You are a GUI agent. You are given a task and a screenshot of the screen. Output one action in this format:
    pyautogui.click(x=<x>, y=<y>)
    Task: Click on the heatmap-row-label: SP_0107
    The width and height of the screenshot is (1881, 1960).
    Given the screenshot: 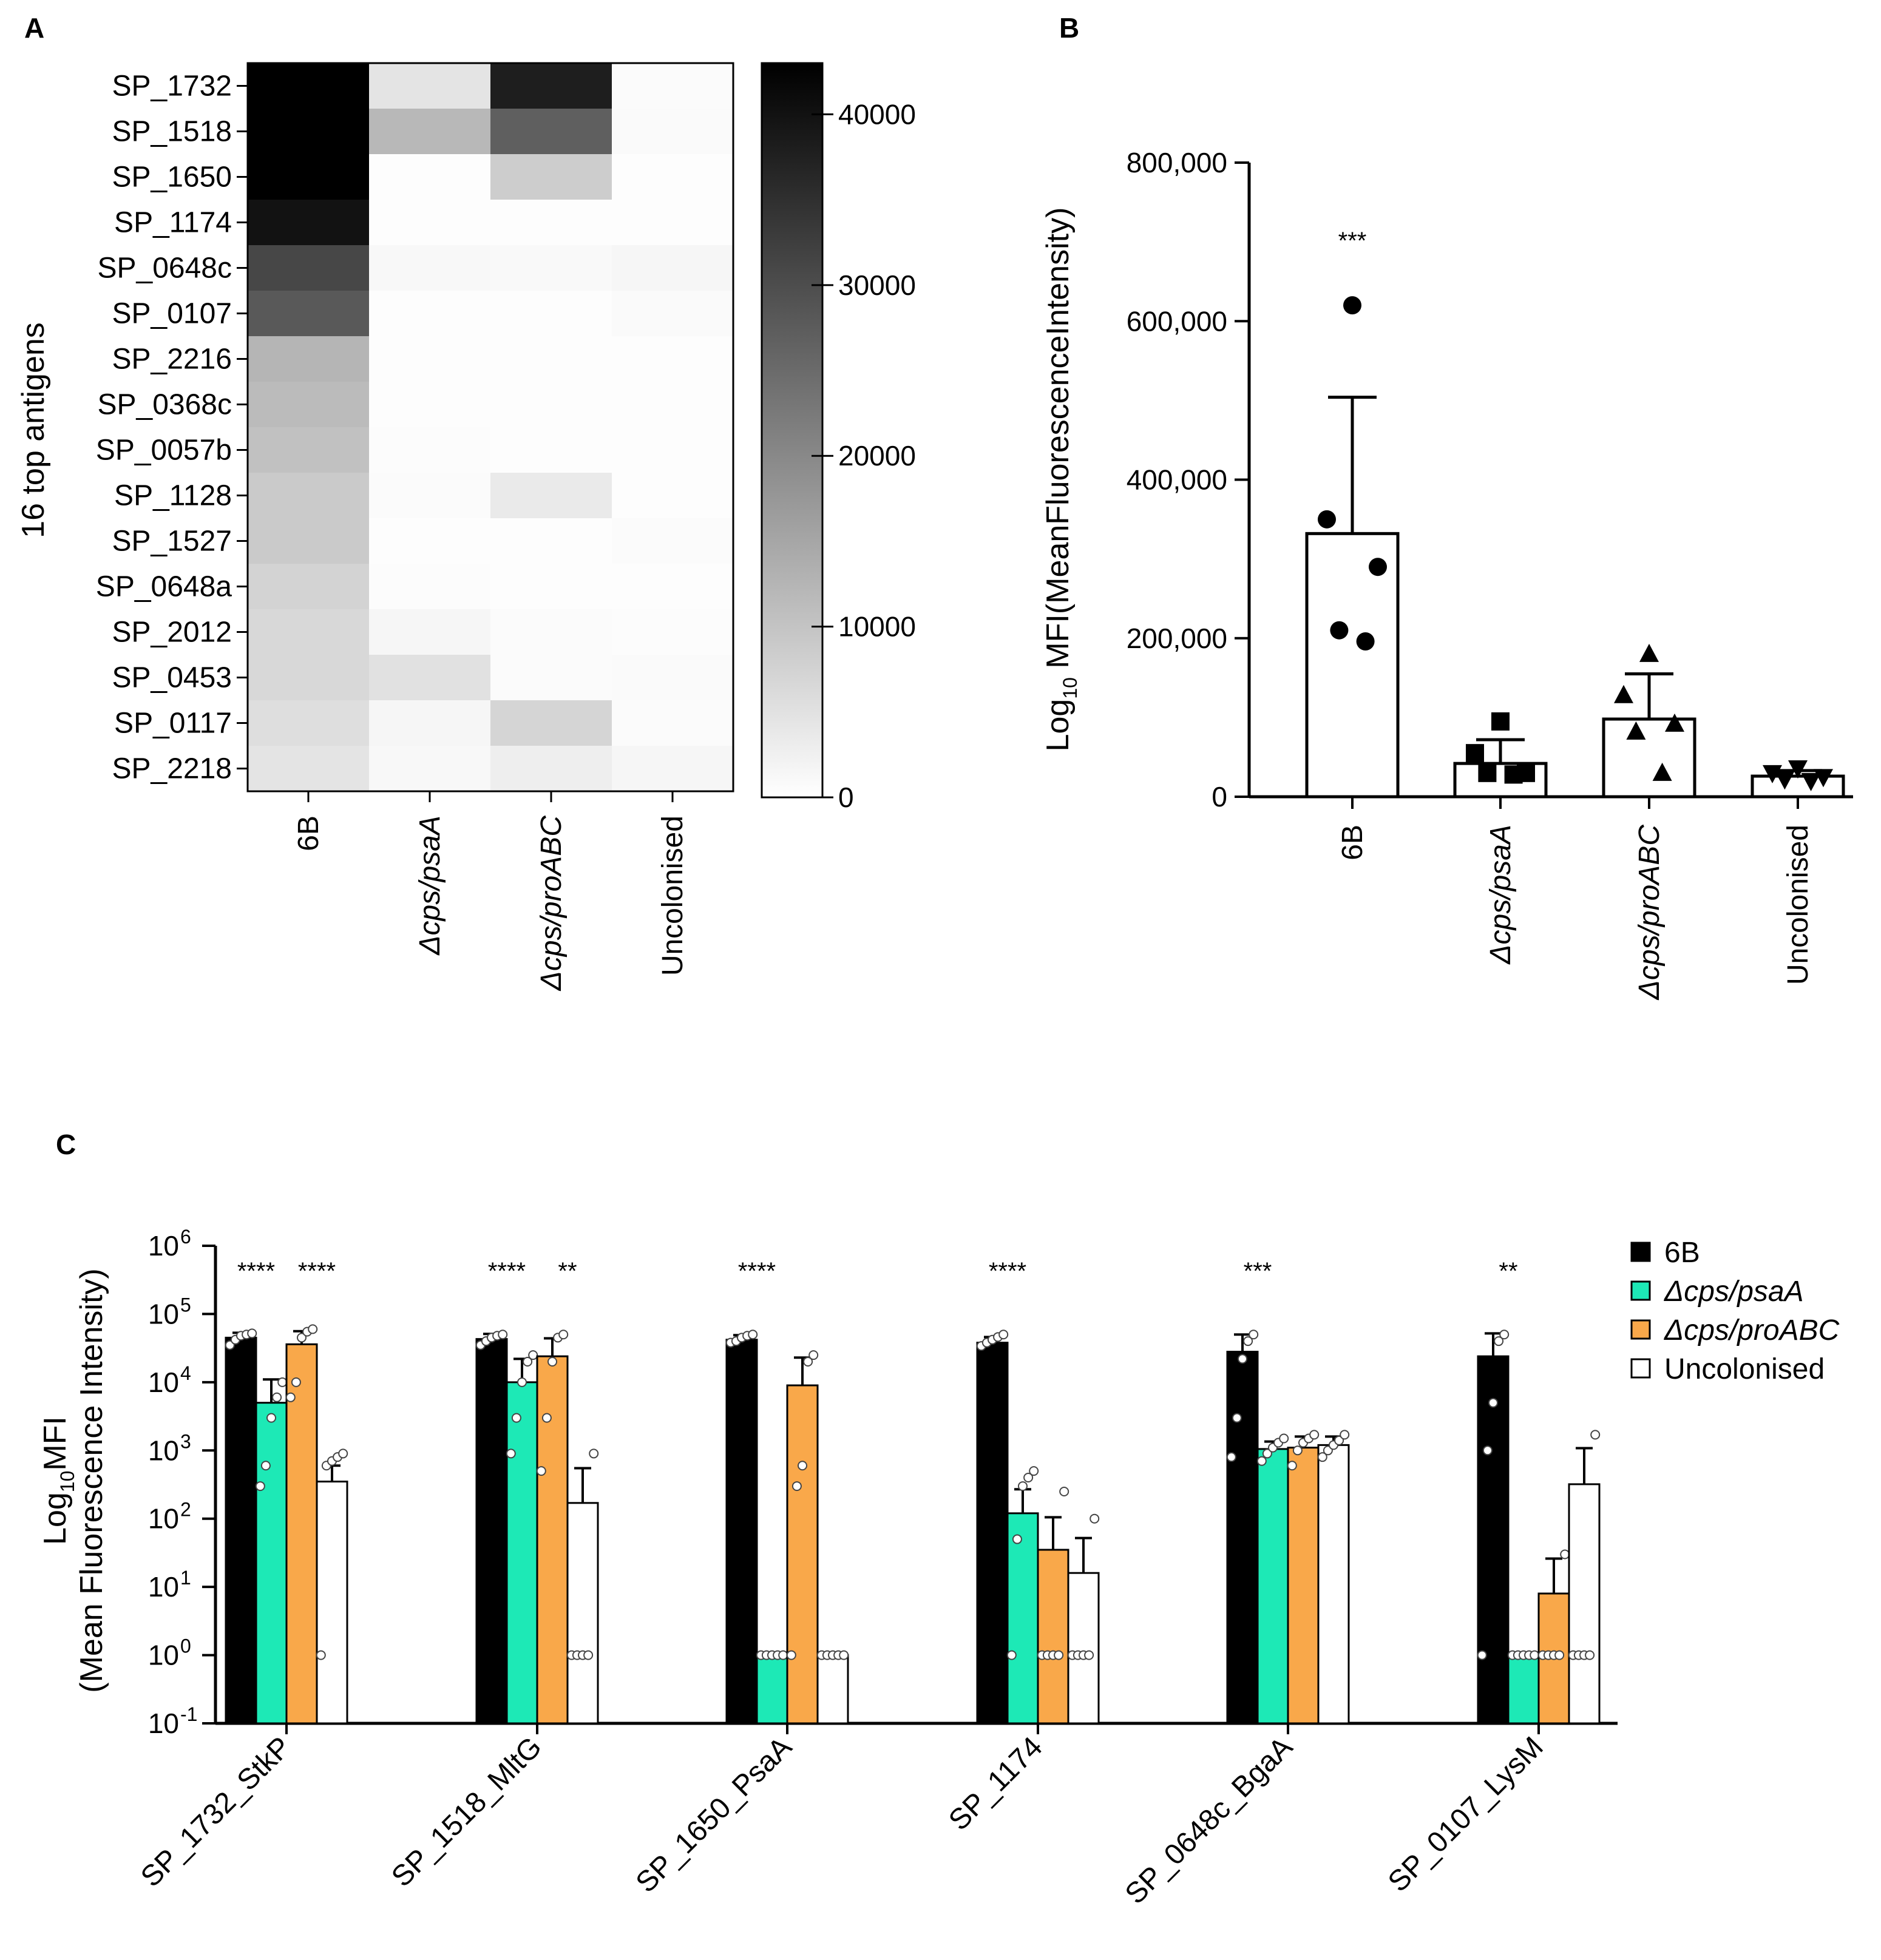 What is the action you would take?
    pyautogui.click(x=172, y=314)
    